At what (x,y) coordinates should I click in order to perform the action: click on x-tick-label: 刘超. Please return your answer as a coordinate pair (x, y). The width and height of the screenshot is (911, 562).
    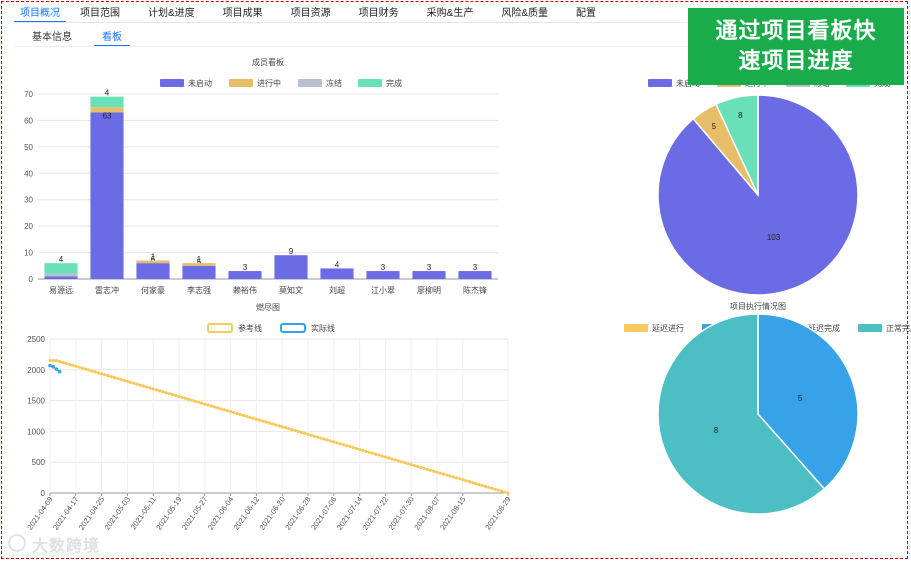
    Looking at the image, I should click on (337, 290).